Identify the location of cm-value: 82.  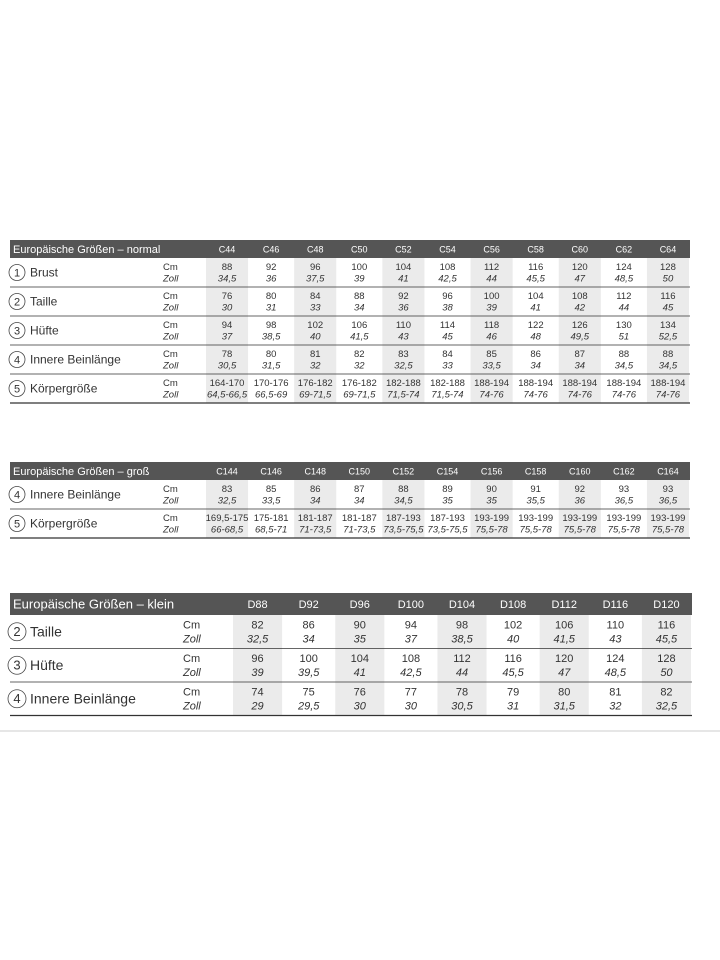
(359, 354).